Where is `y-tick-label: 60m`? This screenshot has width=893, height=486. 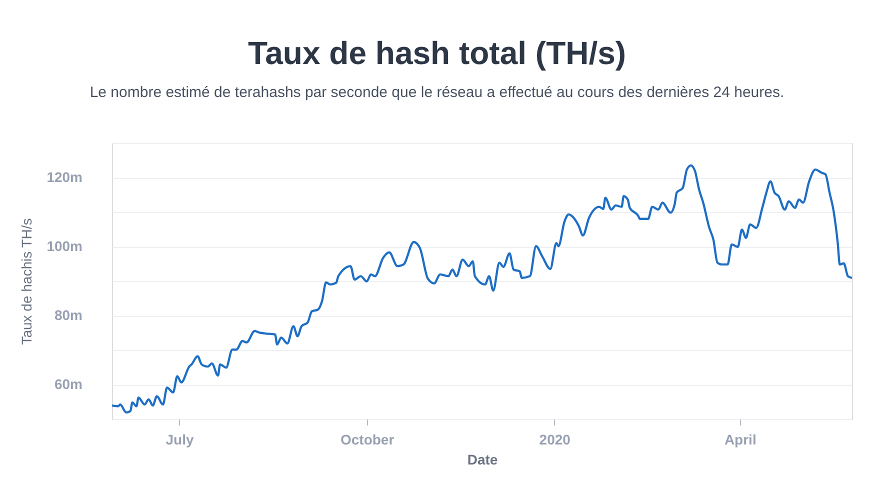 y-tick-label: 60m is located at coordinates (68, 384).